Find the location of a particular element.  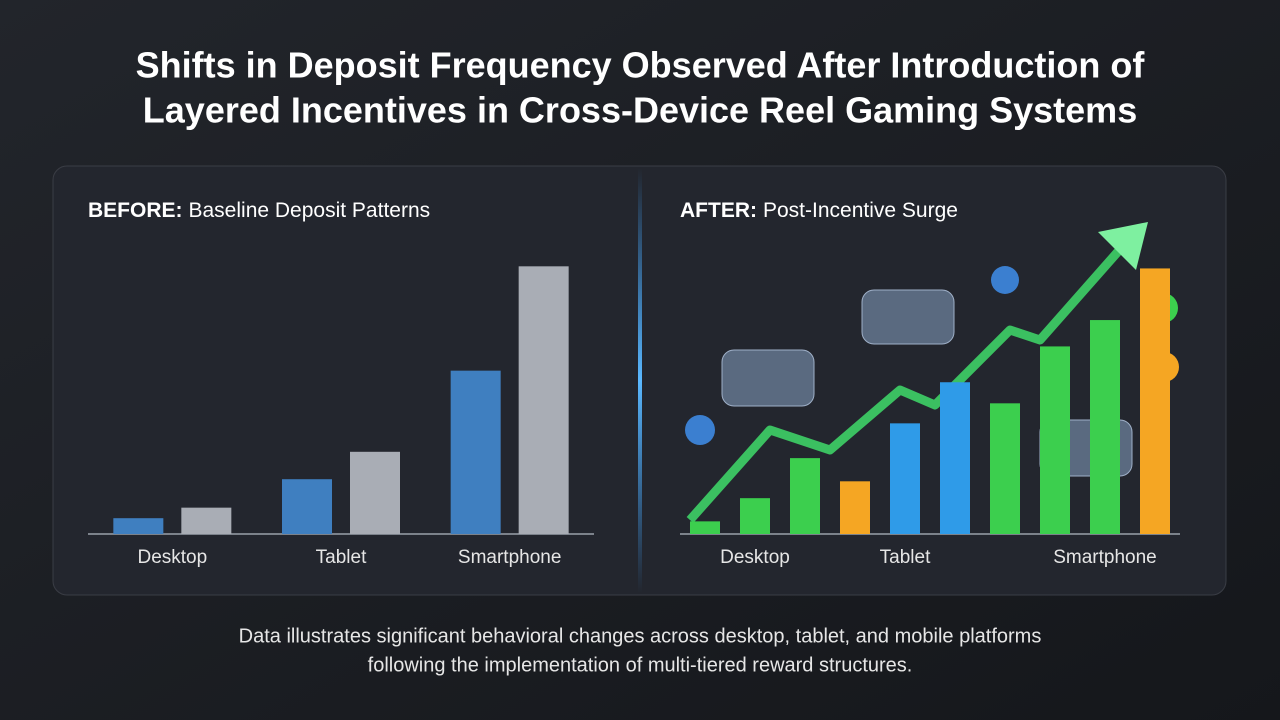

chart-heading: BEFORE: Baseline Deposit Patterns is located at coordinates (259, 210).